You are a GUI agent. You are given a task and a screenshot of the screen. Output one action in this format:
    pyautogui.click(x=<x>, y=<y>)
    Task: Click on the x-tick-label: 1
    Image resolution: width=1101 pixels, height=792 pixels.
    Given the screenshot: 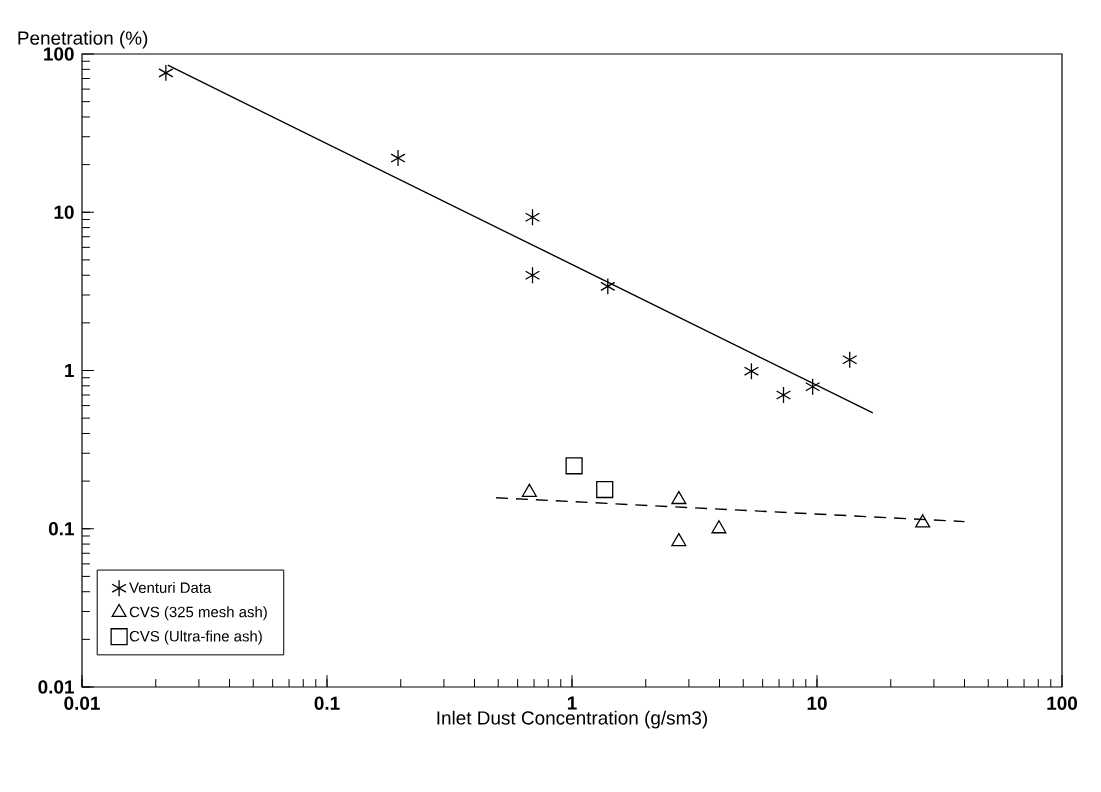 What is the action you would take?
    pyautogui.click(x=572, y=703)
    